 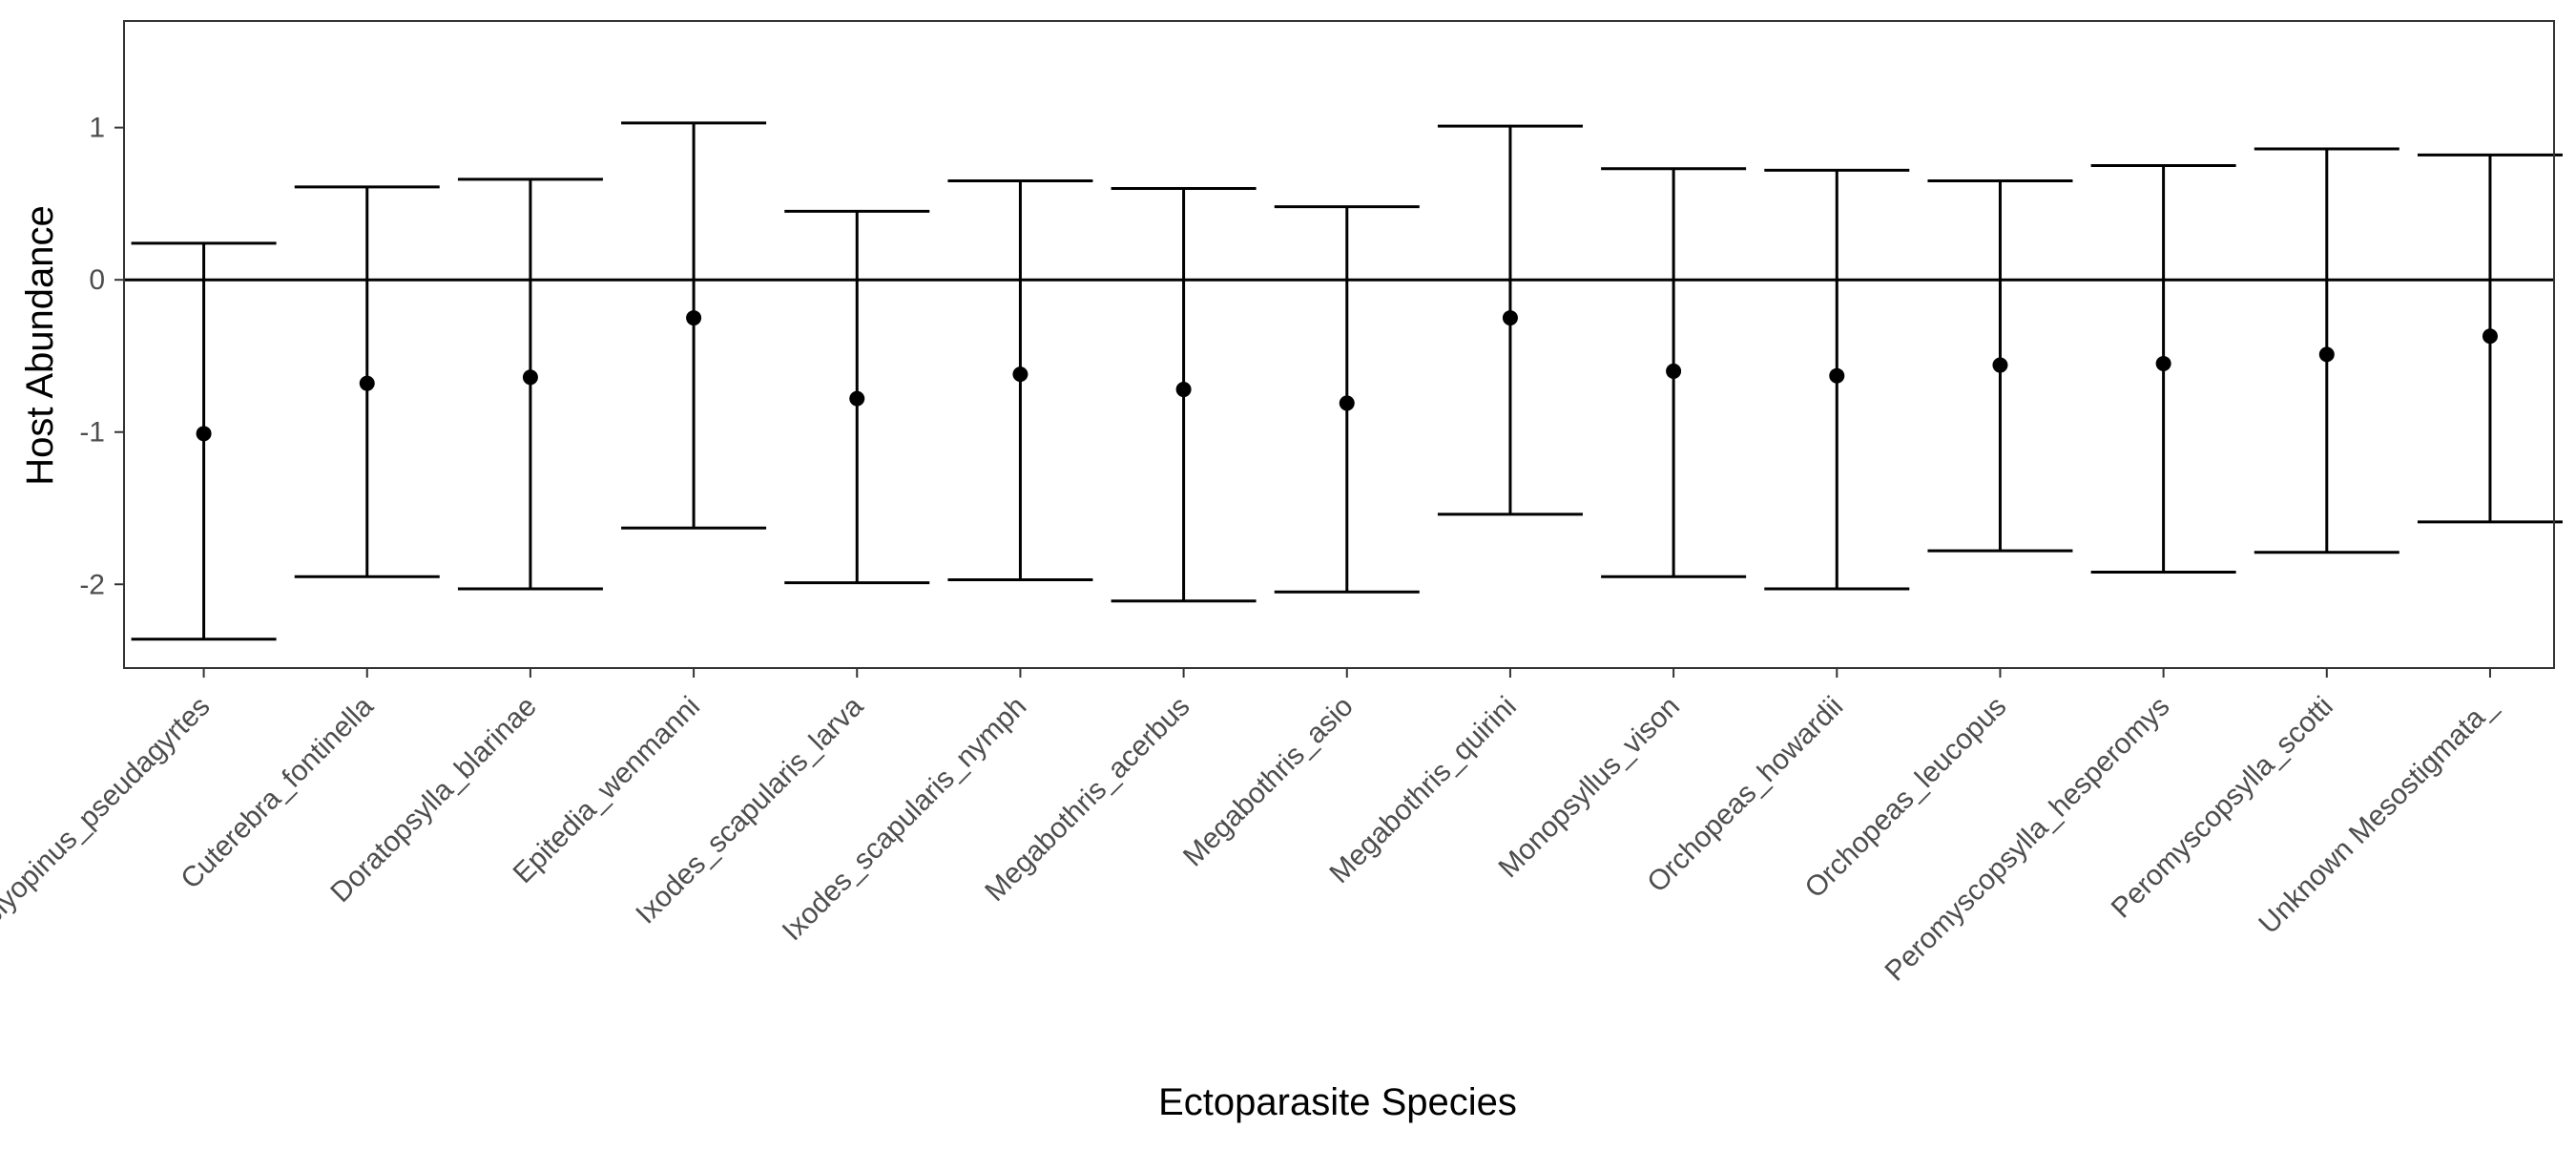 I want to click on y-axis-title: Host Abundance, so click(x=40, y=345).